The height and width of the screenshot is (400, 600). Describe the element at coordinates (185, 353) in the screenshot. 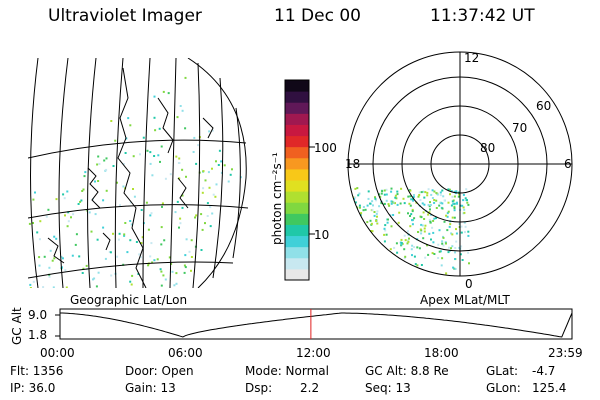

I see `time-tick-0600: 06:00` at that location.